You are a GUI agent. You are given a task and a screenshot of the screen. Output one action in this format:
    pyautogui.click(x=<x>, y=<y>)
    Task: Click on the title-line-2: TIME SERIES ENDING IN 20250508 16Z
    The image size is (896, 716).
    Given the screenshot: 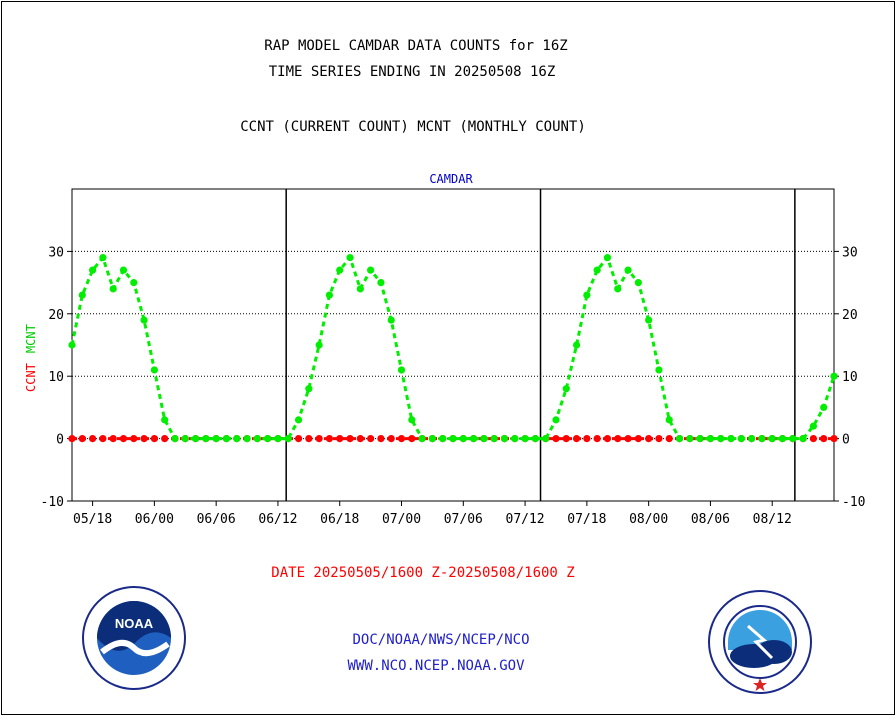 What is the action you would take?
    pyautogui.click(x=412, y=72)
    